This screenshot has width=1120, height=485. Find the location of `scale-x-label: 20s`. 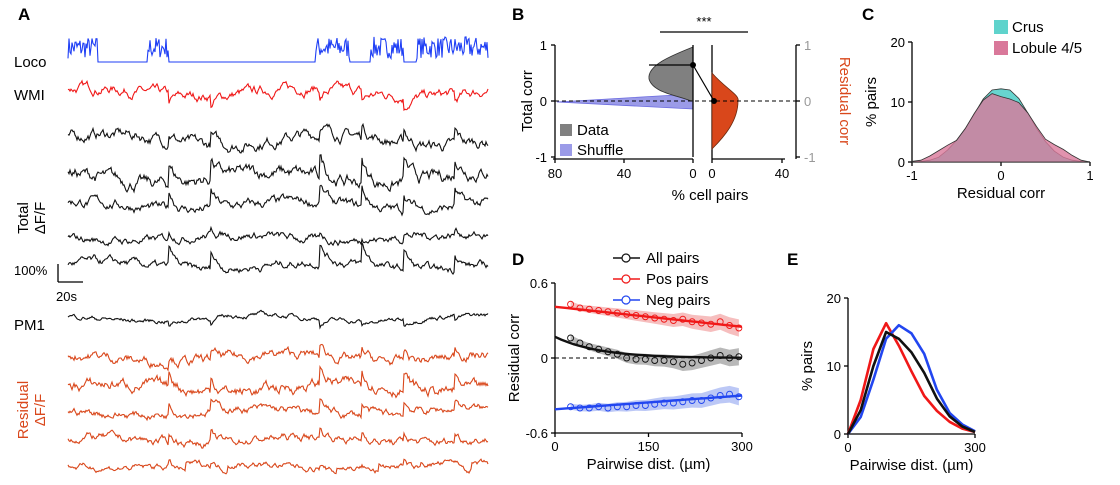

scale-x-label: 20s is located at coordinates (66, 296).